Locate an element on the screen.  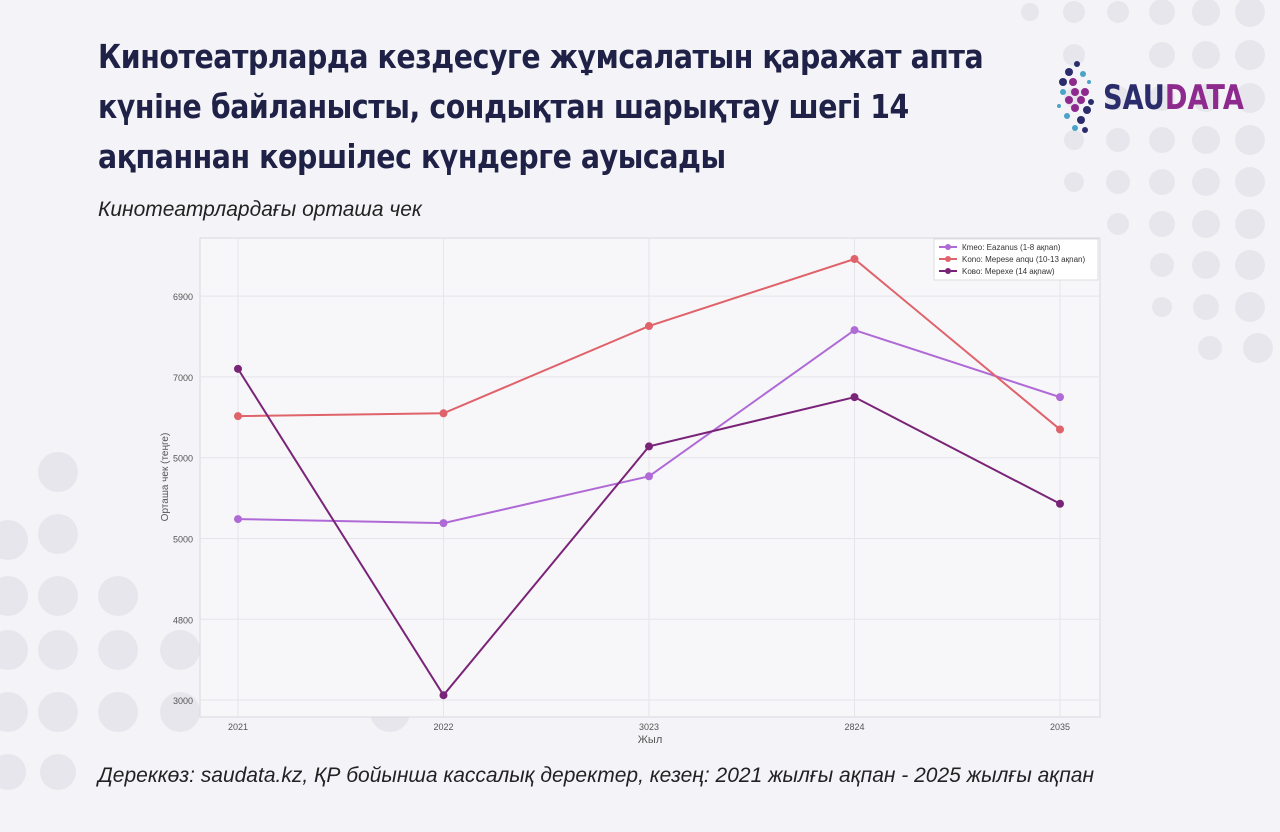
legend-entry: Kоnо: Mepese anqu (10-13 ақnan) is located at coordinates (1023, 259).